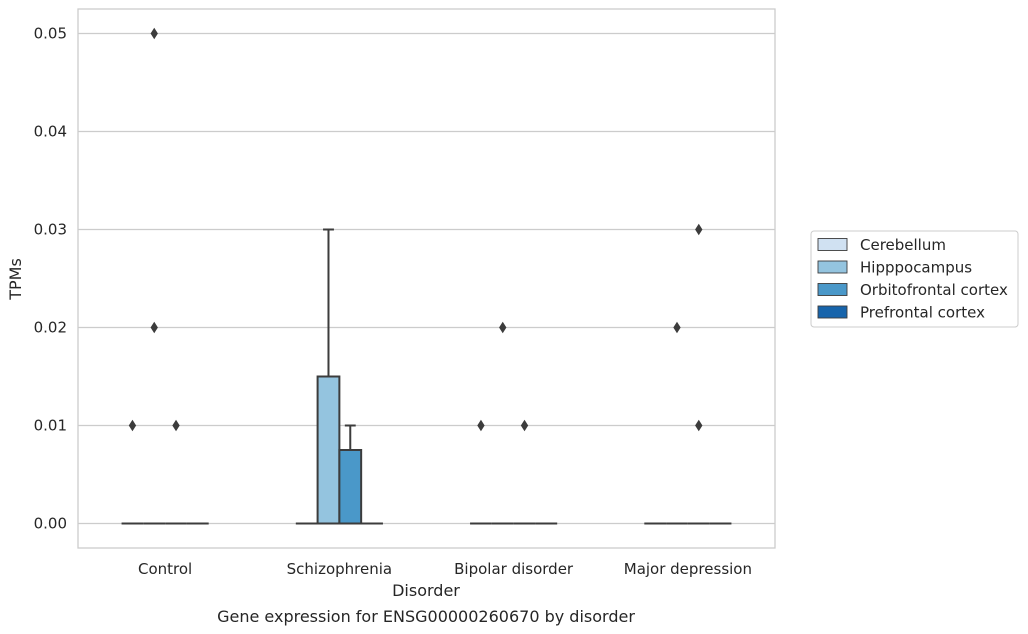  Describe the element at coordinates (934, 290) in the screenshot. I see `legend-label: Orbitofrontal cortex` at that location.